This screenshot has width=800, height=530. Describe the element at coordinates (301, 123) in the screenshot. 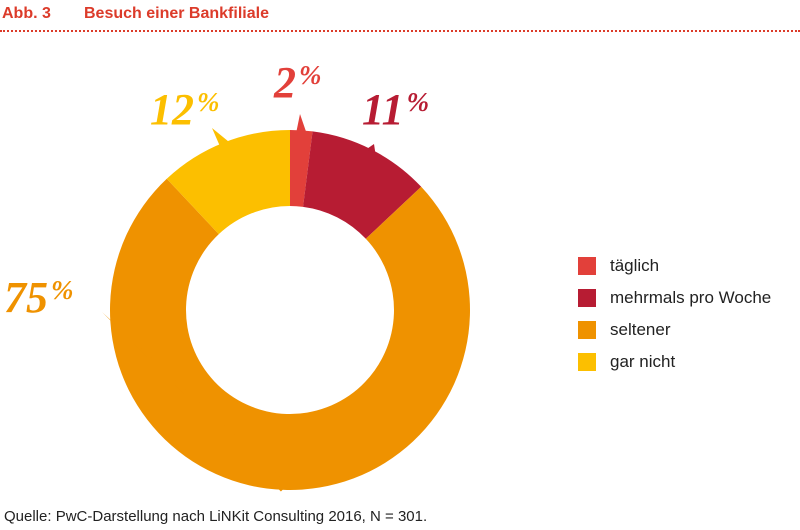

I see `label-pointer-taeglich` at that location.